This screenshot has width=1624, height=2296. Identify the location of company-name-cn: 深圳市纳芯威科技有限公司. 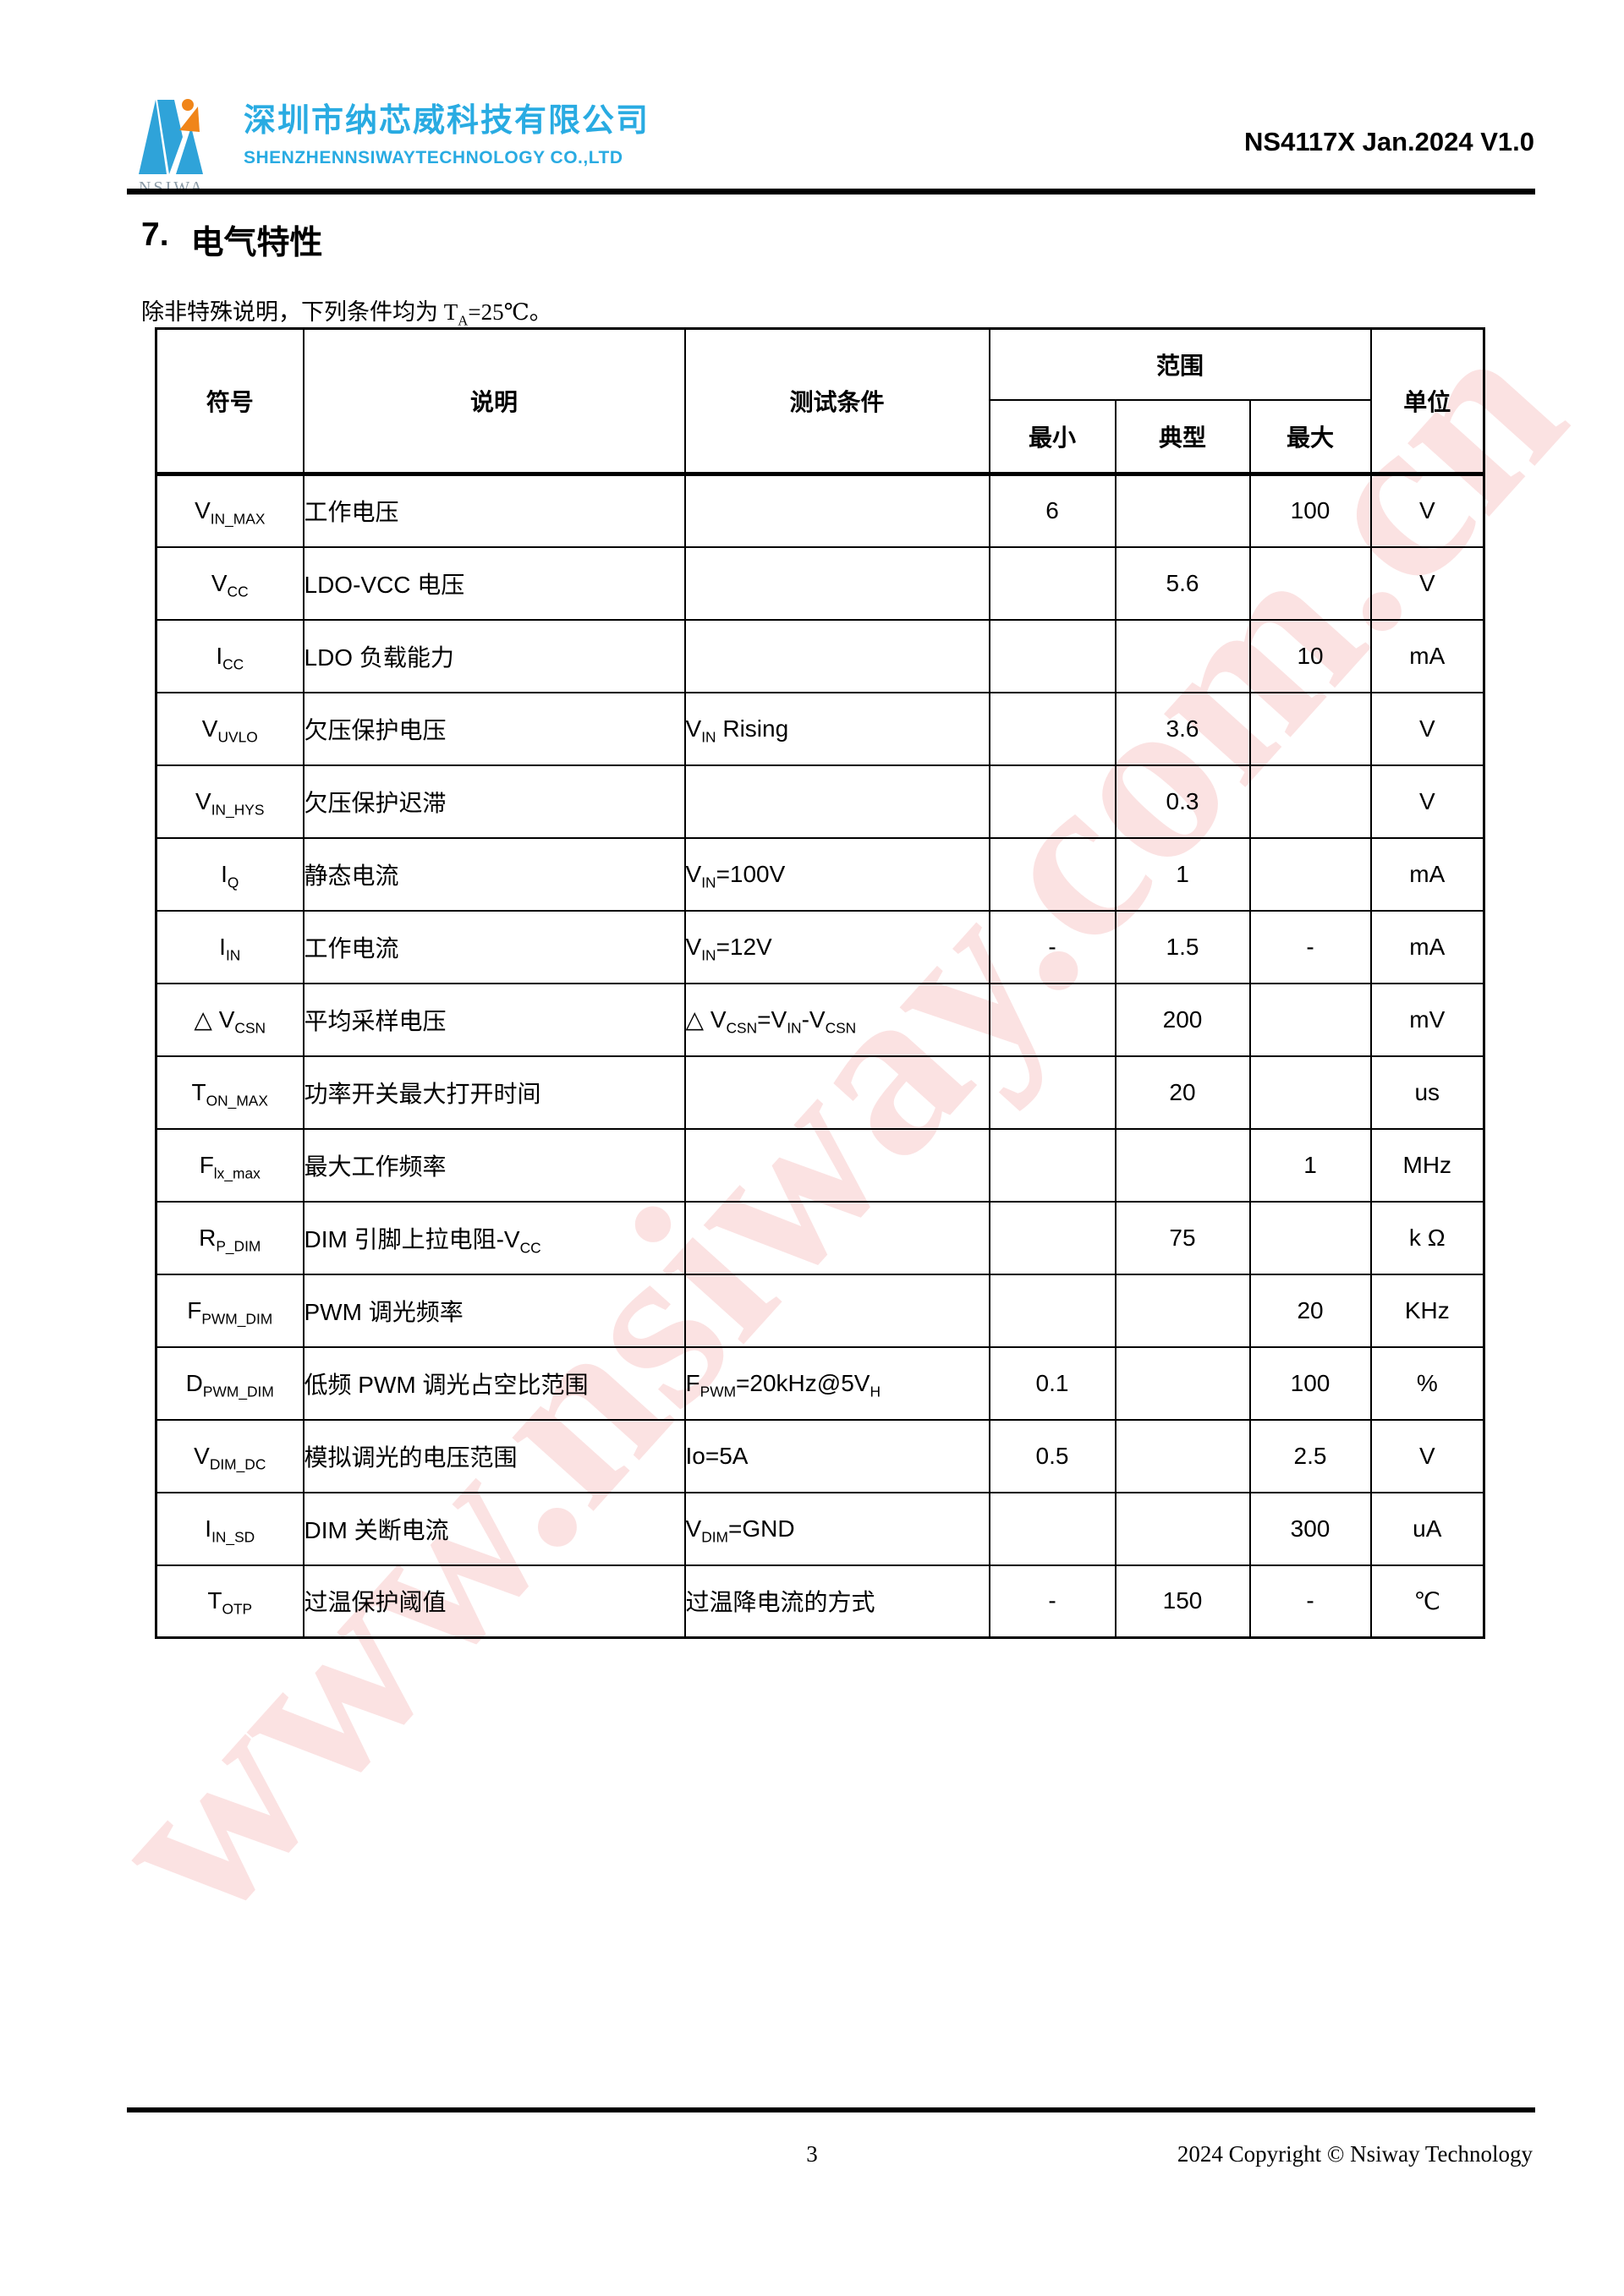
(447, 121).